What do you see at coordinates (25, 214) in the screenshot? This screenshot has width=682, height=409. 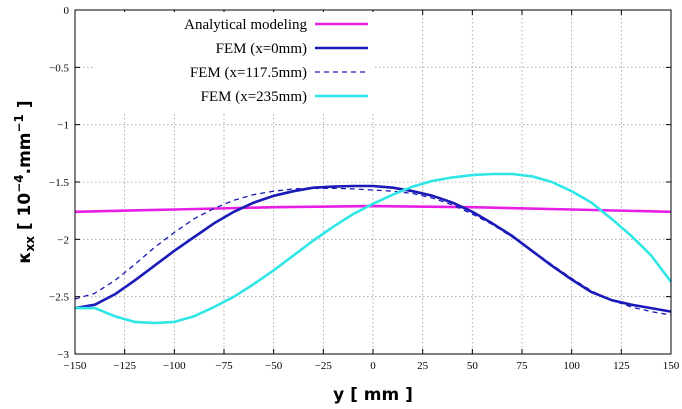 I see `y-axis-label-mid: [ 10` at bounding box center [25, 214].